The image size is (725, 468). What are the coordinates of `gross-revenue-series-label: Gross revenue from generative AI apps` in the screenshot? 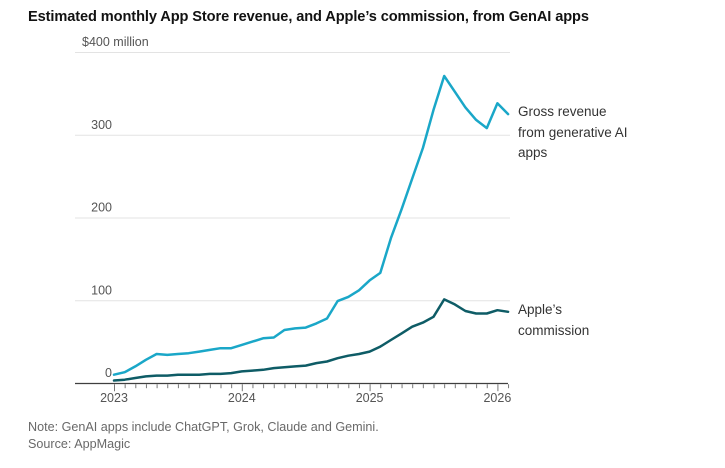 It's located at (573, 132).